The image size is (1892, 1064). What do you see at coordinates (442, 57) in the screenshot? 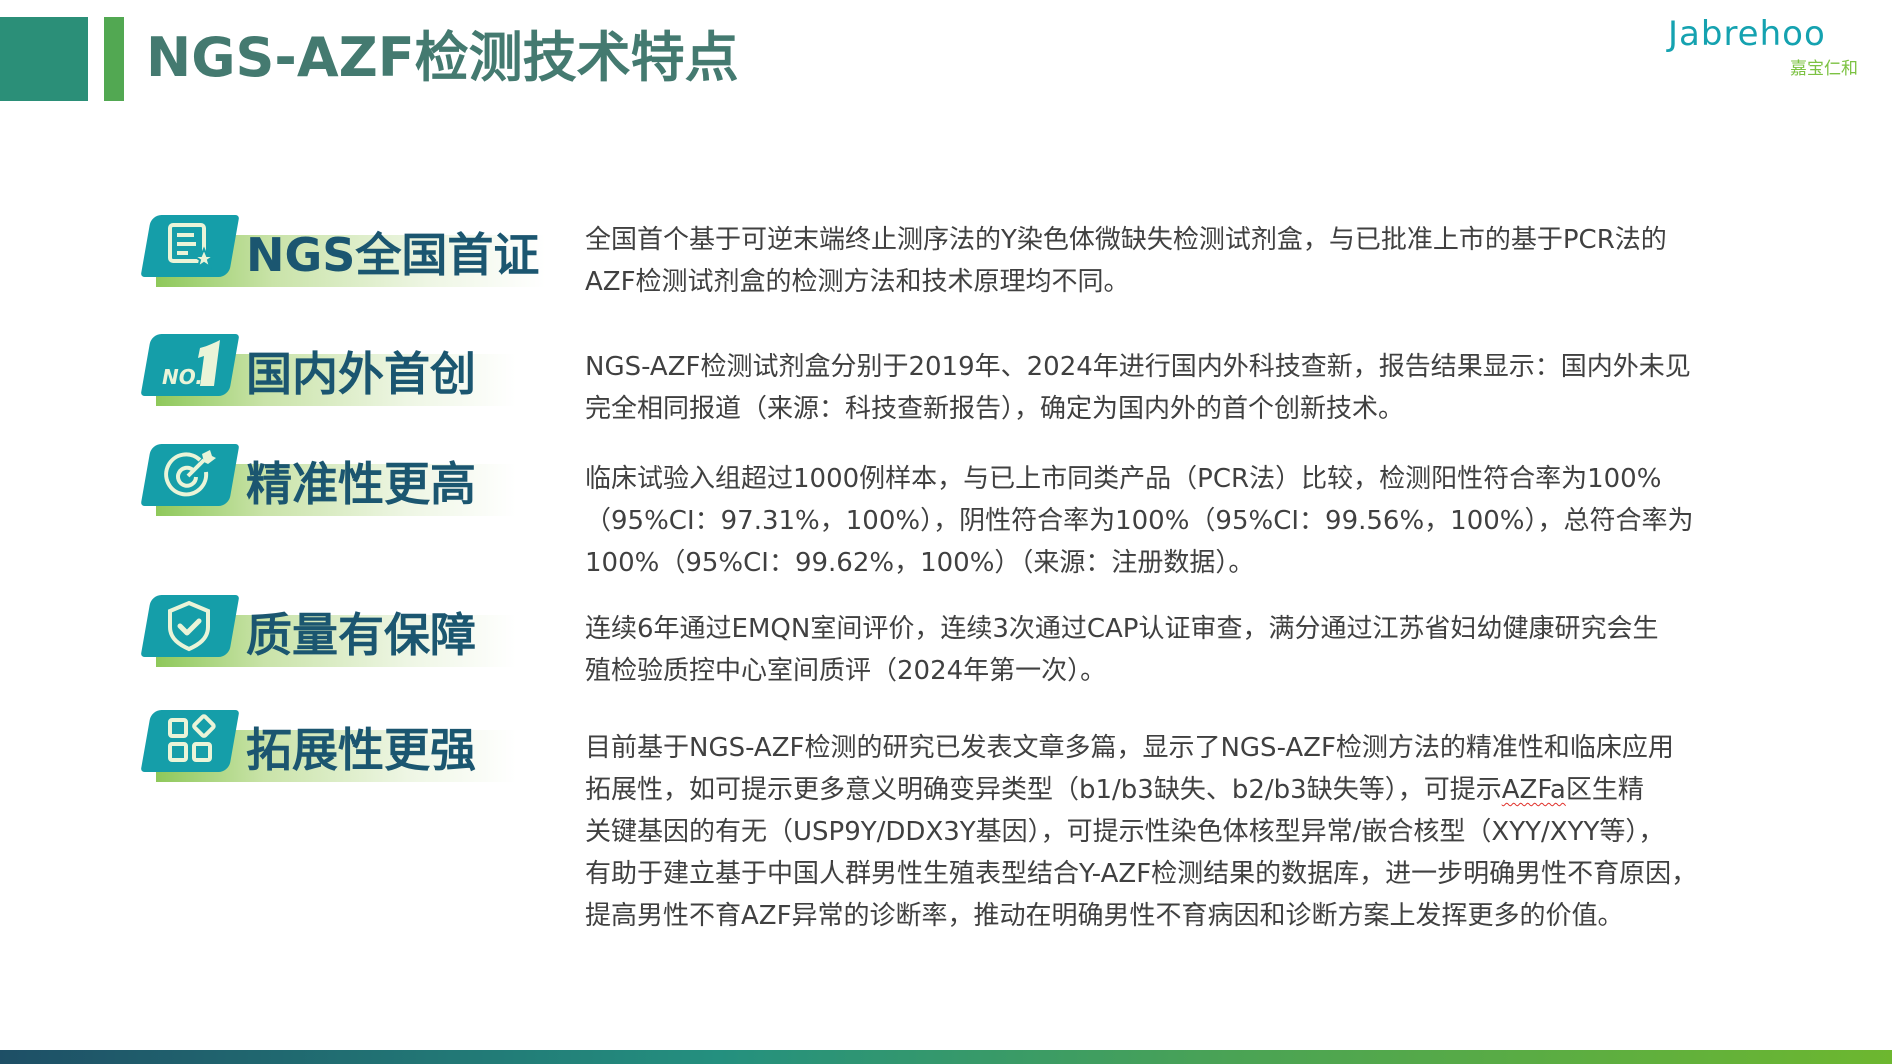
I see `page-title: NGS-AZF检测技术特点` at bounding box center [442, 57].